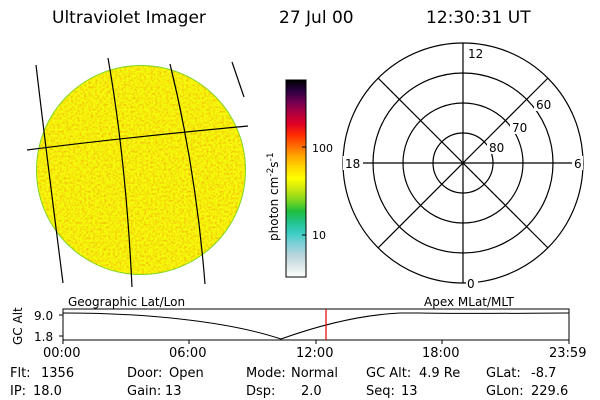  Describe the element at coordinates (44, 316) in the screenshot. I see `y-tick-label-9: 9.0` at that location.